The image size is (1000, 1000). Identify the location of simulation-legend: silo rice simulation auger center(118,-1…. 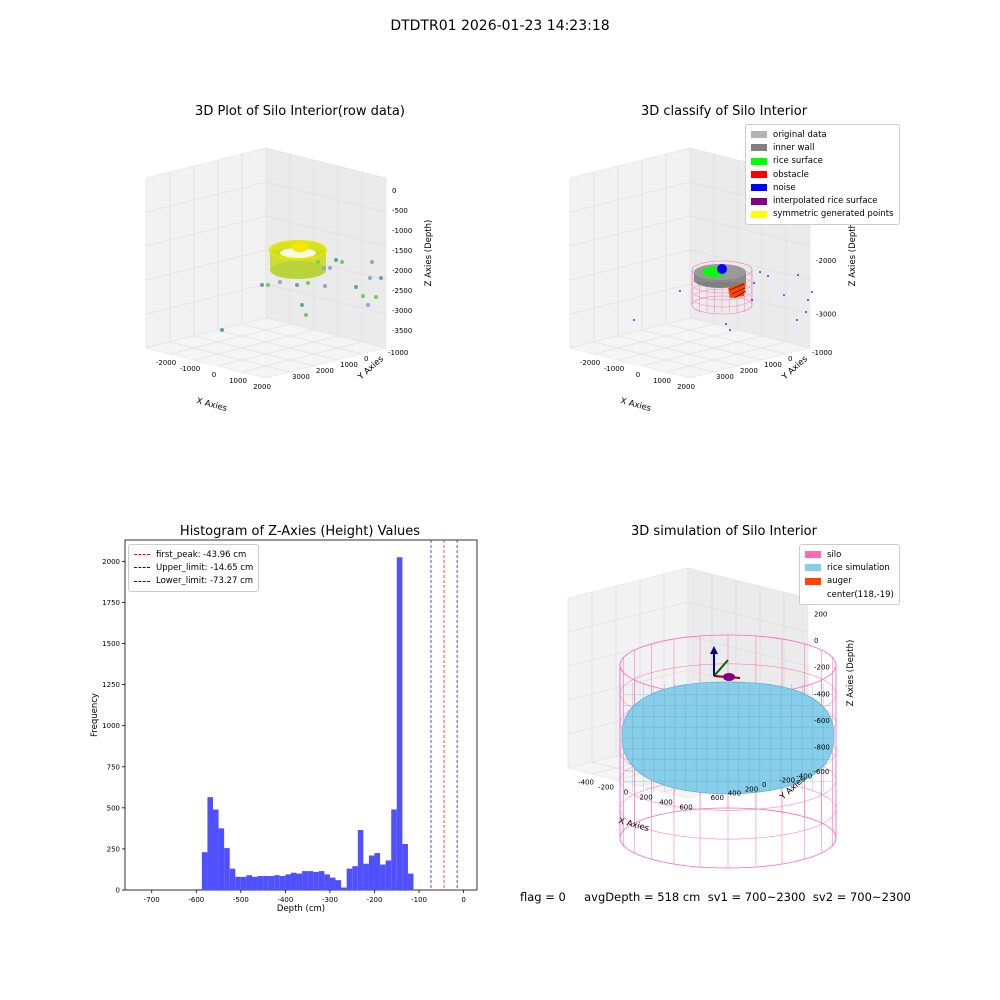
(849, 575).